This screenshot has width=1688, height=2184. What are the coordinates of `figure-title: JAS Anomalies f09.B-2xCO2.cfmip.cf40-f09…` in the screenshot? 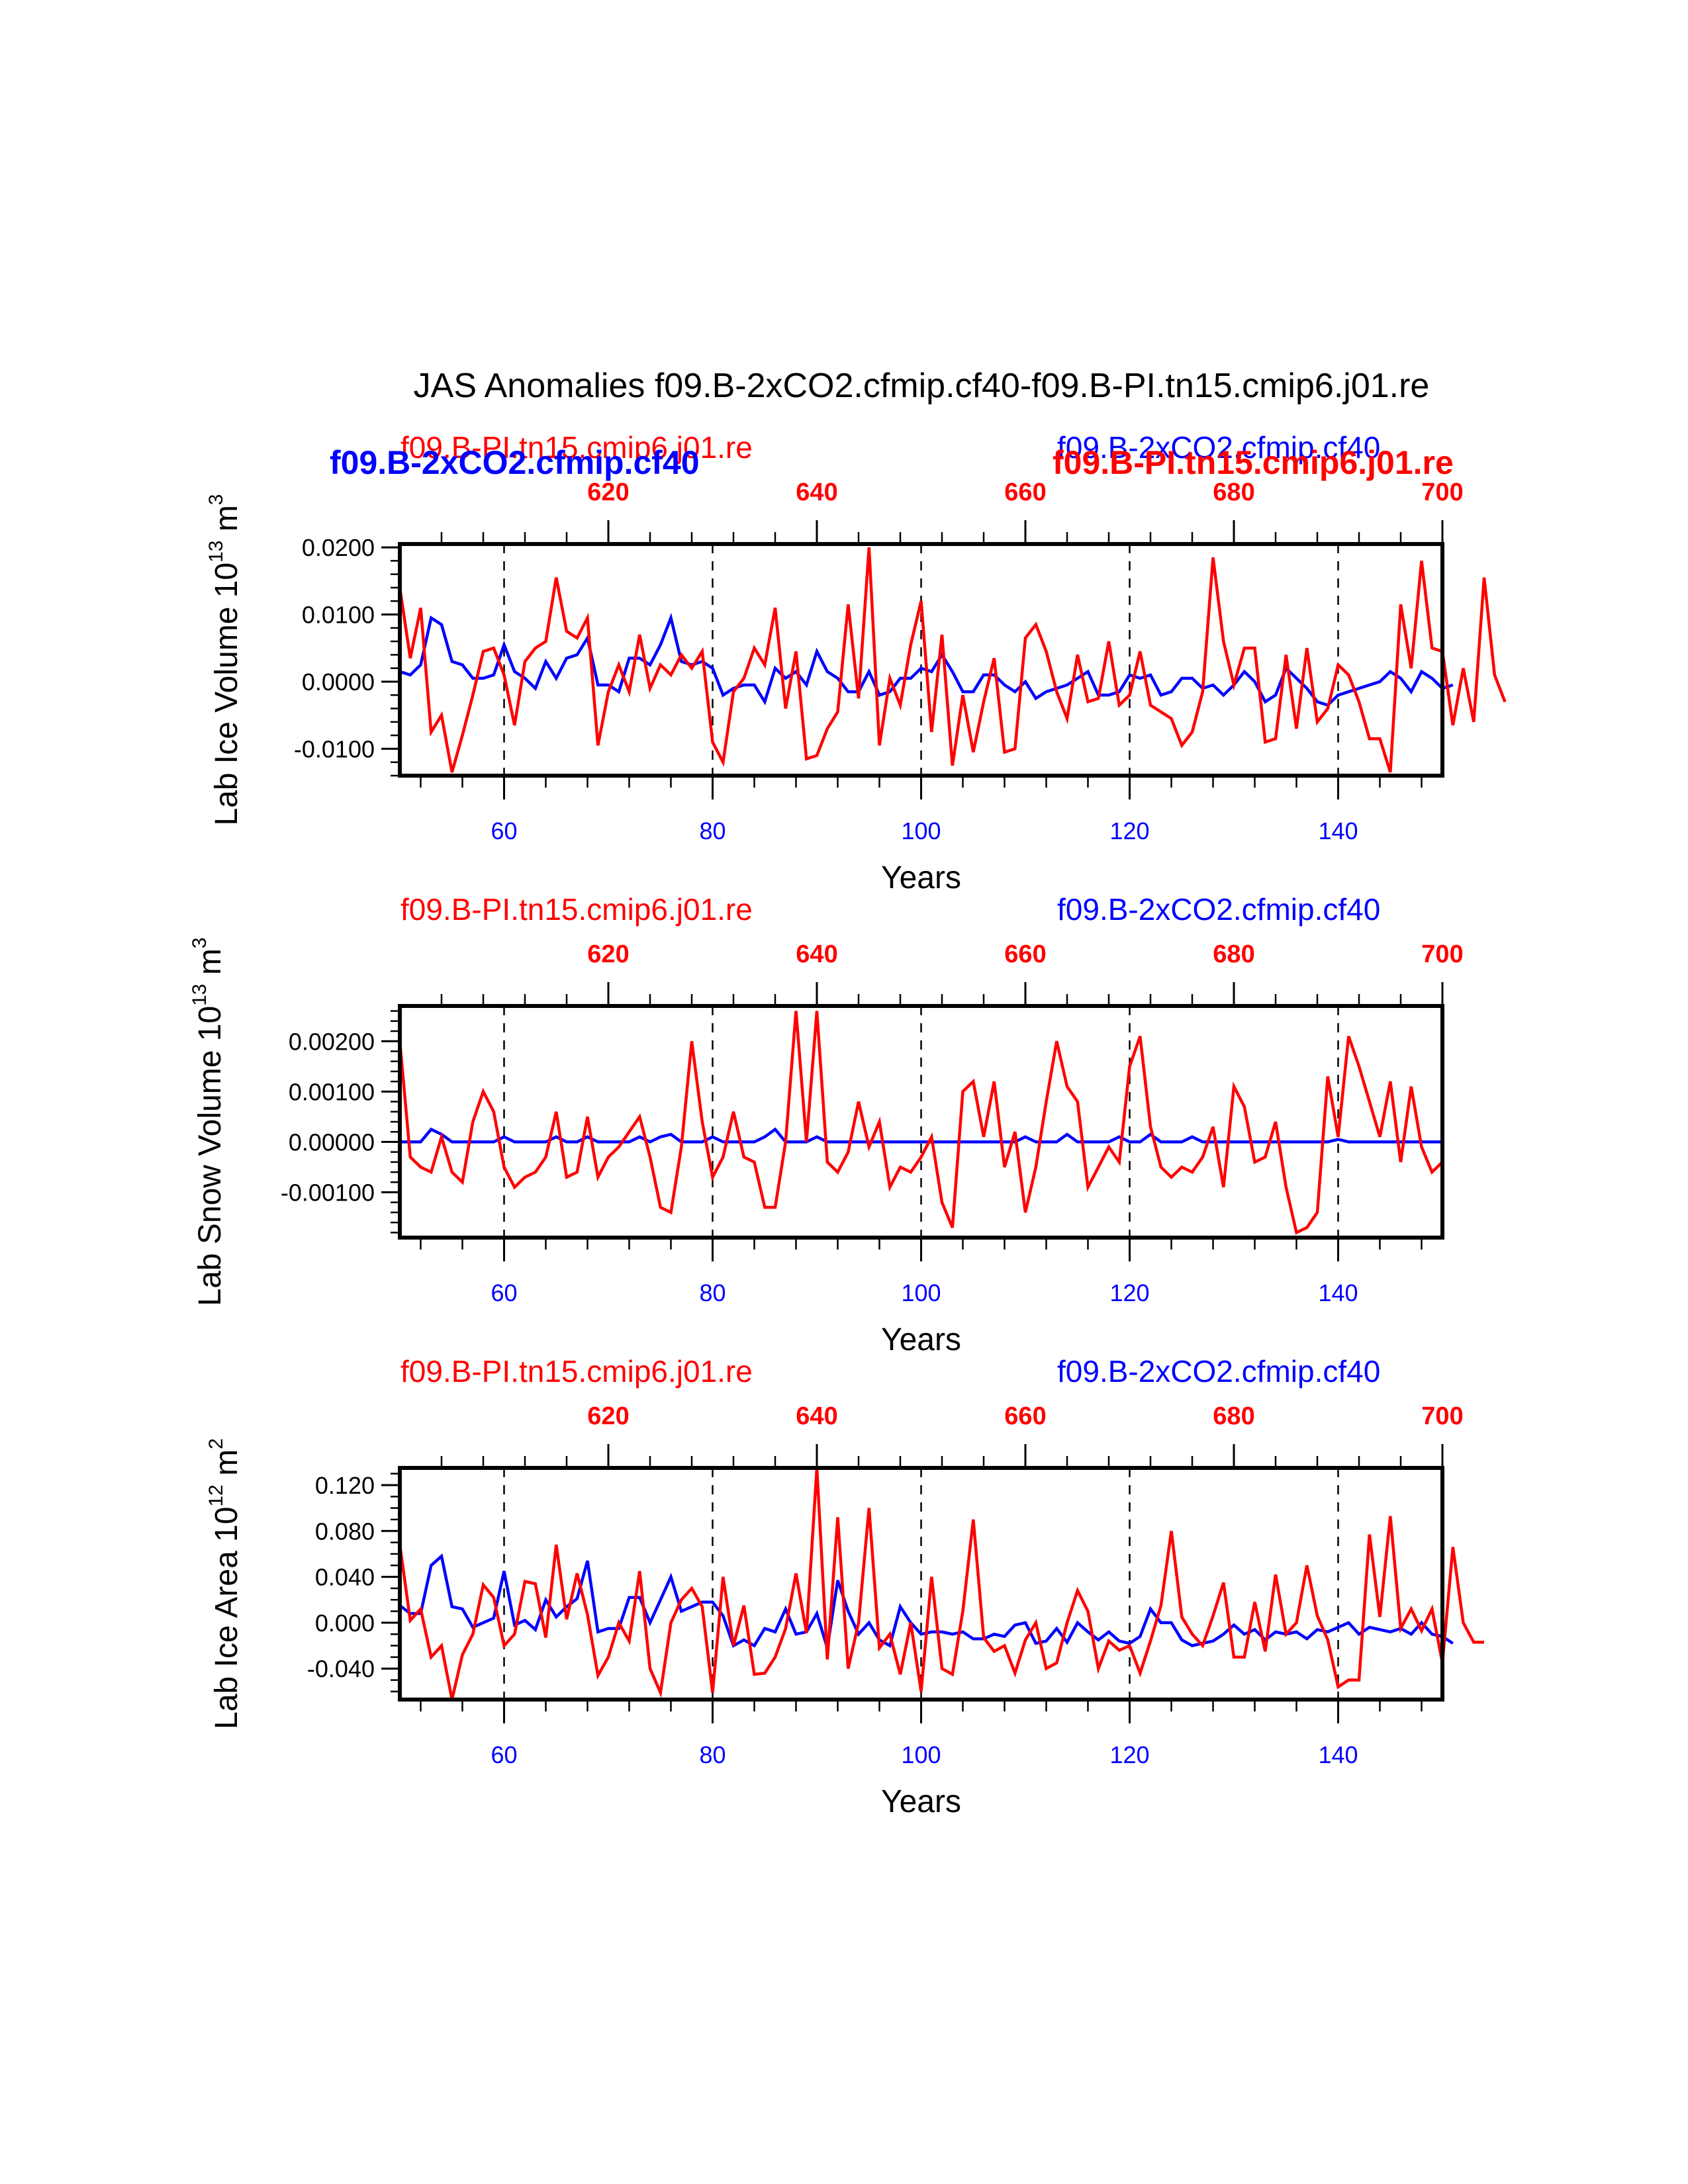 It's located at (922, 386).